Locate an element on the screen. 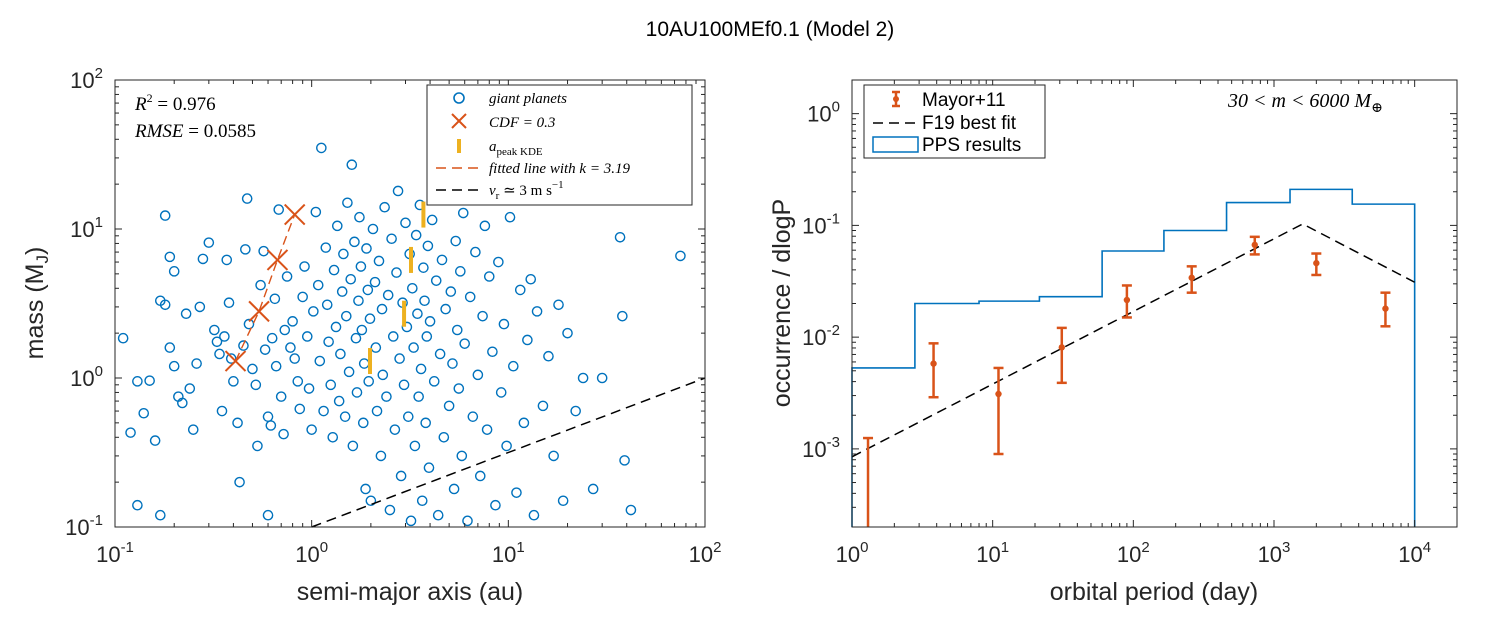 This screenshot has height=619, width=1499. right-x-label: orbital period (day) is located at coordinates (1154, 592).